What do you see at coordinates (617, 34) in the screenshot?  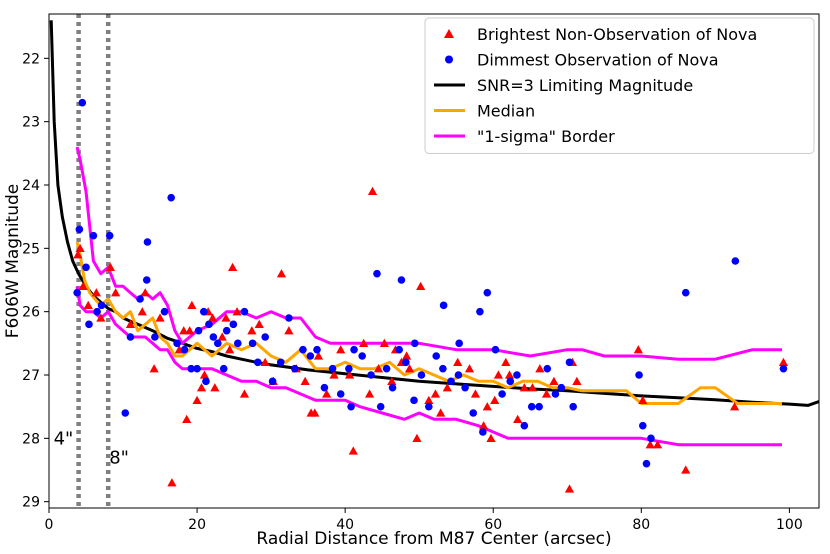 I see `legend-label: Brightest Non-Observation of Nova` at bounding box center [617, 34].